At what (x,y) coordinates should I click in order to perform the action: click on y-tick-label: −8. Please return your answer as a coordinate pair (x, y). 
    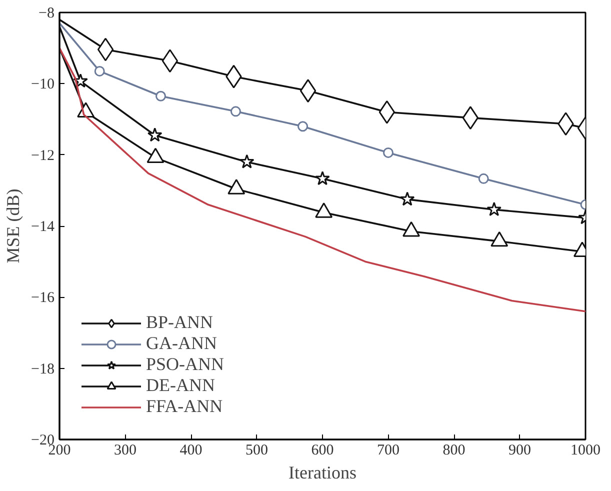
    Looking at the image, I should click on (46, 14).